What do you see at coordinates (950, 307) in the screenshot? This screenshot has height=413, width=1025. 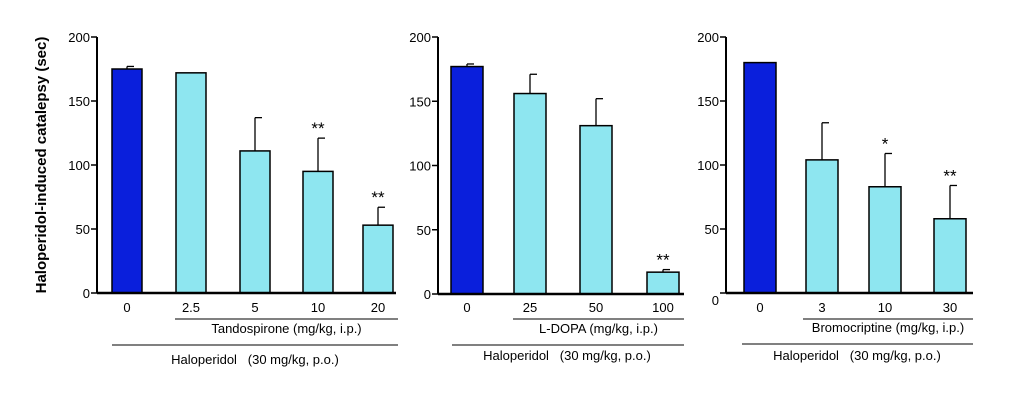 I see `x-tick-label: 30` at bounding box center [950, 307].